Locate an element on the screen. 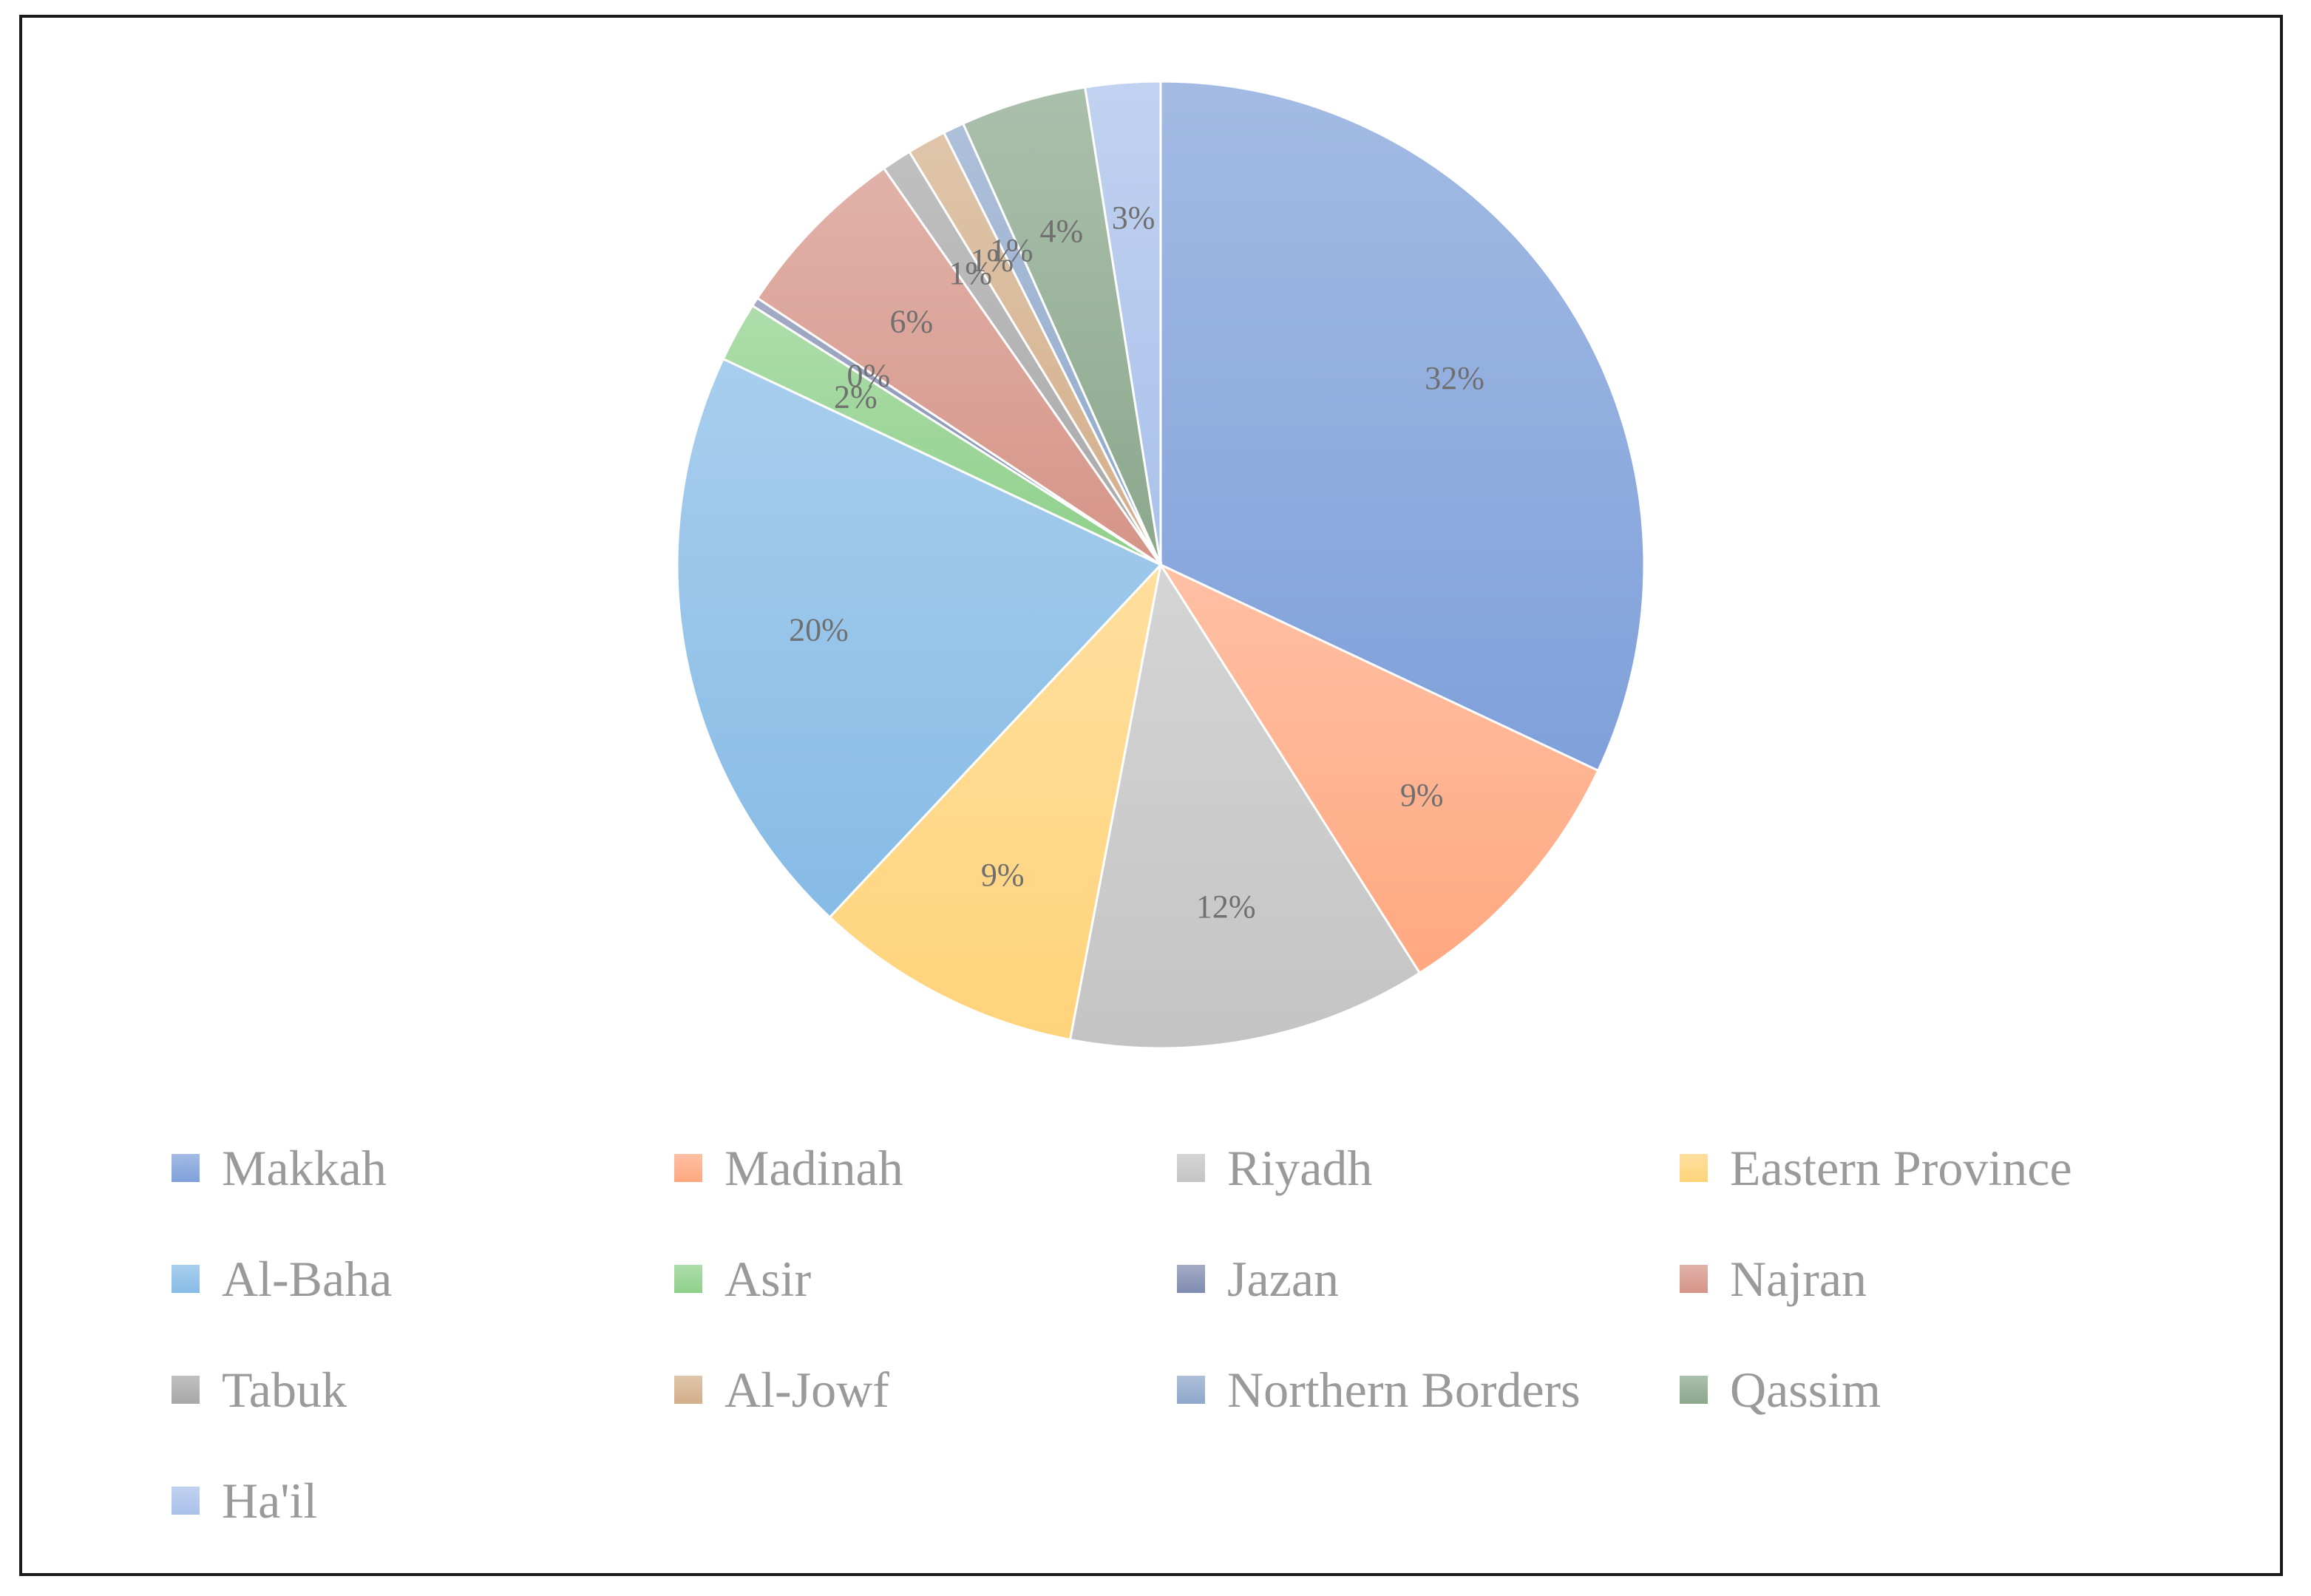  legend-item-najran: Najran is located at coordinates (1931, 1278).